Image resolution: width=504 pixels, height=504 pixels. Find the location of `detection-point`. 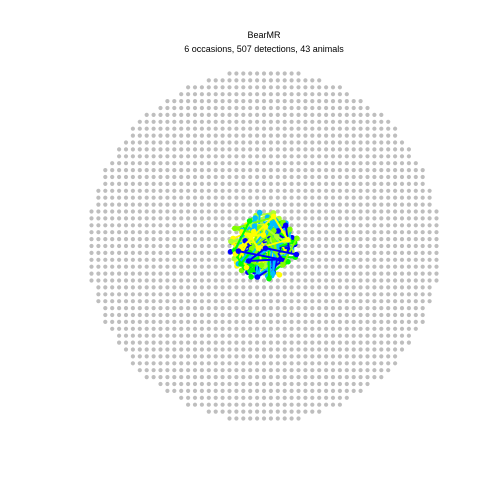

detection-point is located at coordinates (288, 261).